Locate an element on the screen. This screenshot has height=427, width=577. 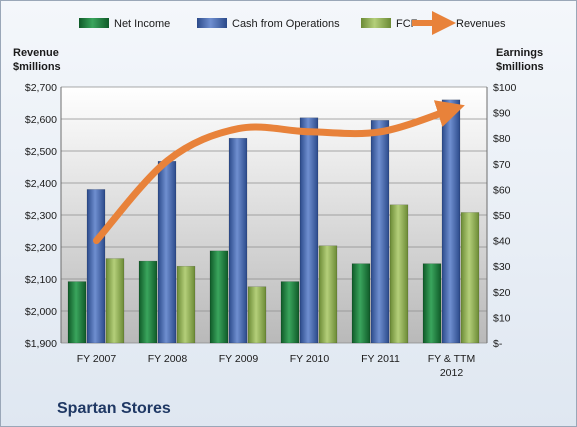
legend-label: Net Income is located at coordinates (142, 24).